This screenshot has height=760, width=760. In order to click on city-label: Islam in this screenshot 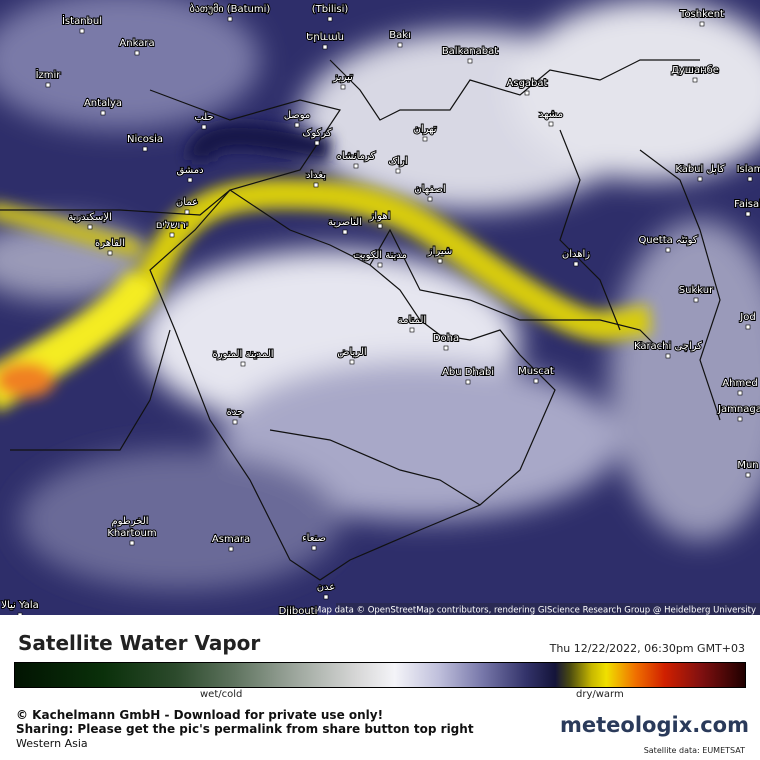, I will do `click(748, 169)`.